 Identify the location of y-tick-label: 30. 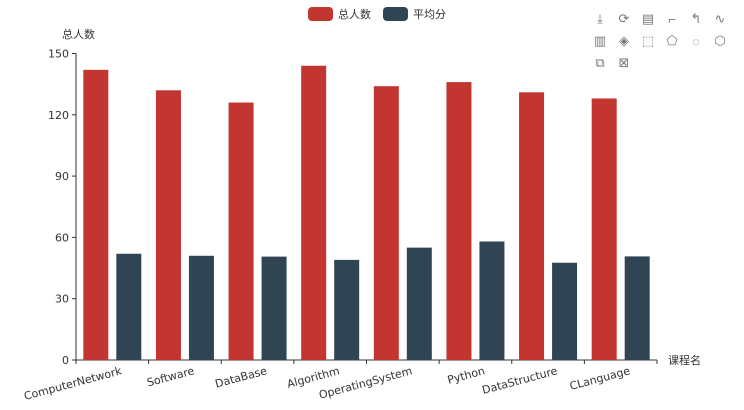
(62, 299).